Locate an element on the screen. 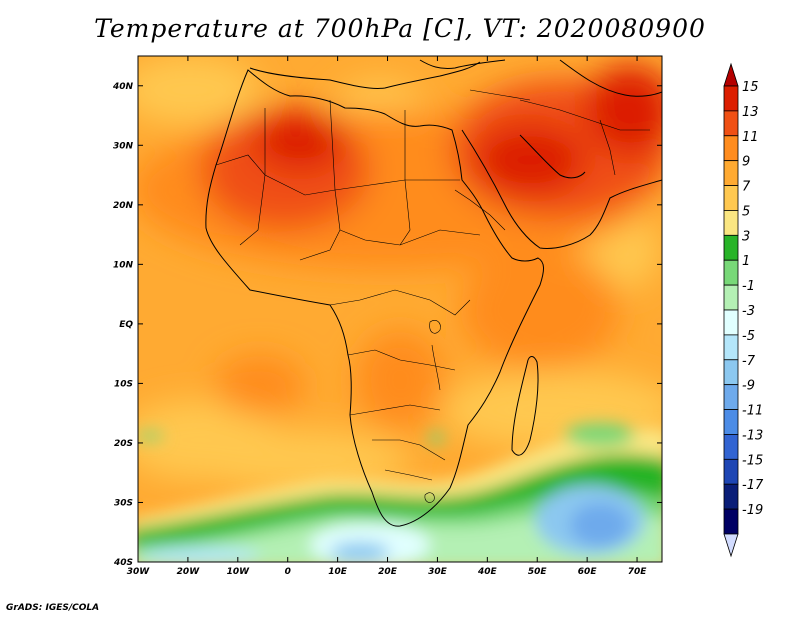  lon-label: 30W is located at coordinates (139, 572).